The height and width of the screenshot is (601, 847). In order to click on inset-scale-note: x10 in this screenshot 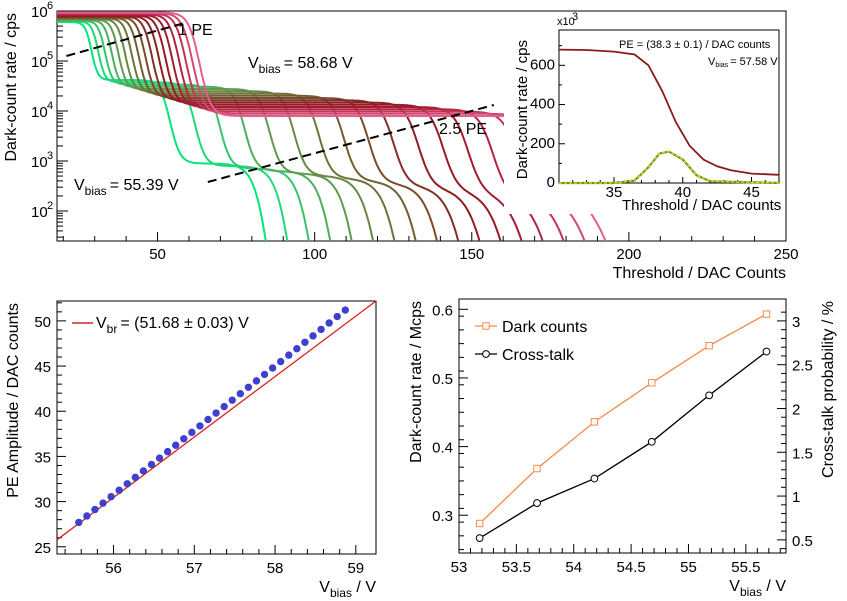, I will do `click(566, 22)`.